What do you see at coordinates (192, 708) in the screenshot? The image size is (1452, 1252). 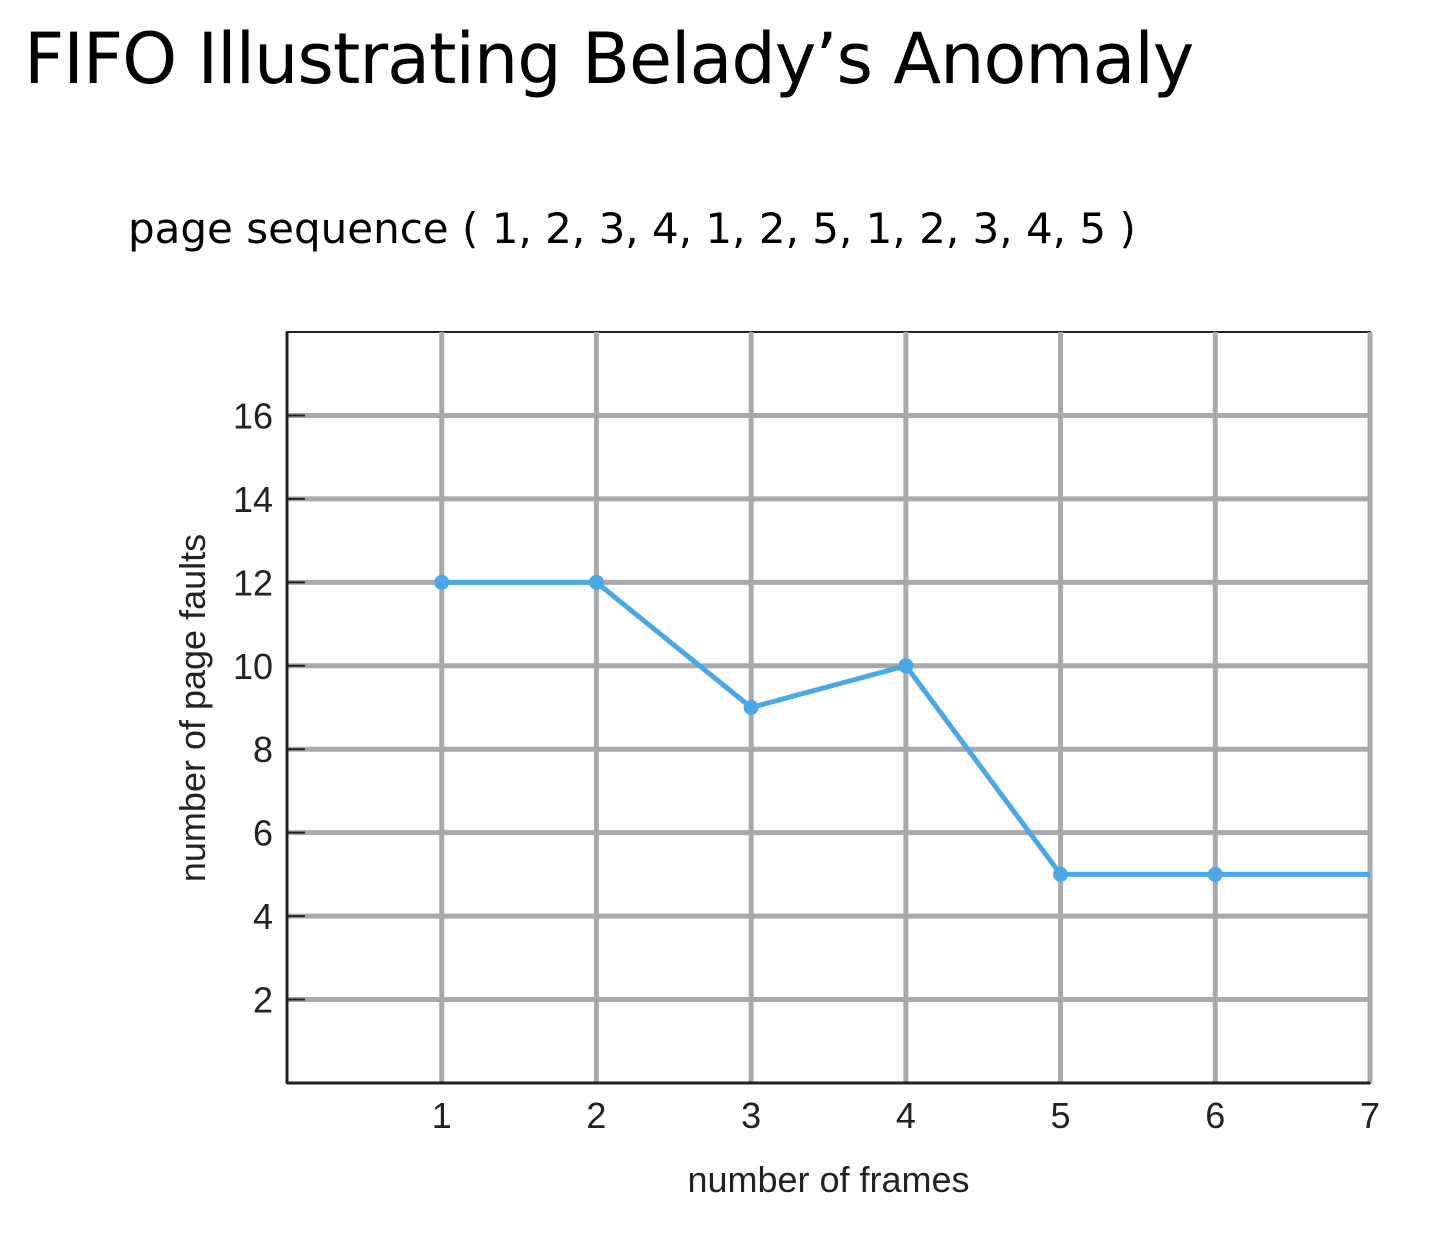 I see `y-axis-title: number of page faults` at bounding box center [192, 708].